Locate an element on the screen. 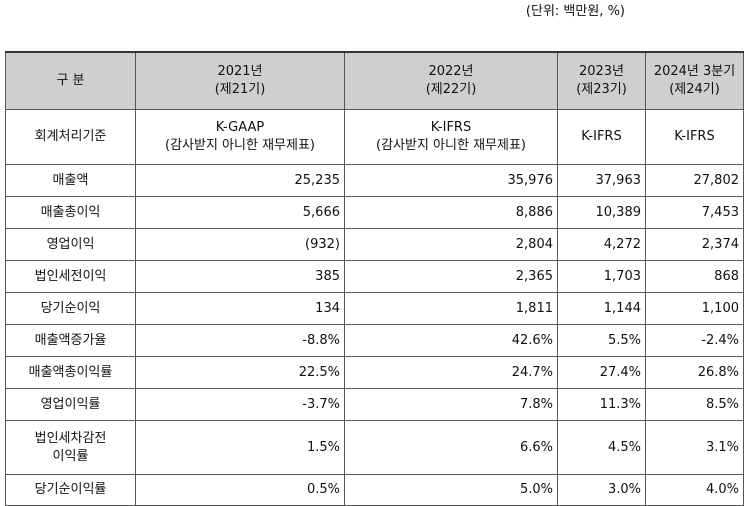  value-cell: 5.0% is located at coordinates (451, 490).